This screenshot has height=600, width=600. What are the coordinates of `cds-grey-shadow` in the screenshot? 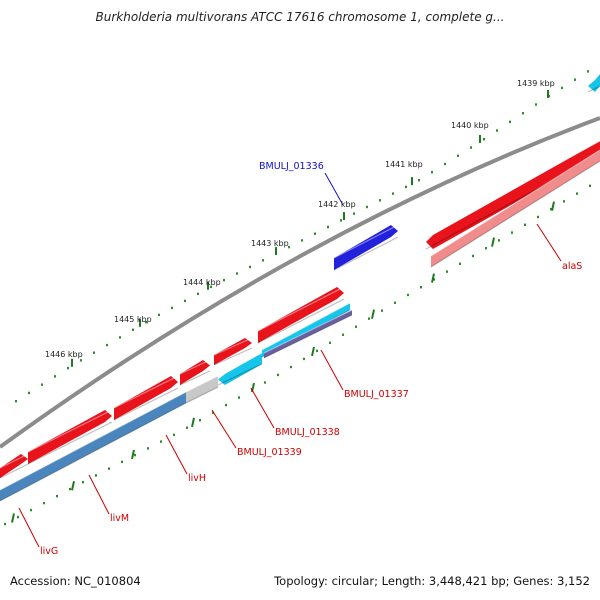 It's located at (202, 395).